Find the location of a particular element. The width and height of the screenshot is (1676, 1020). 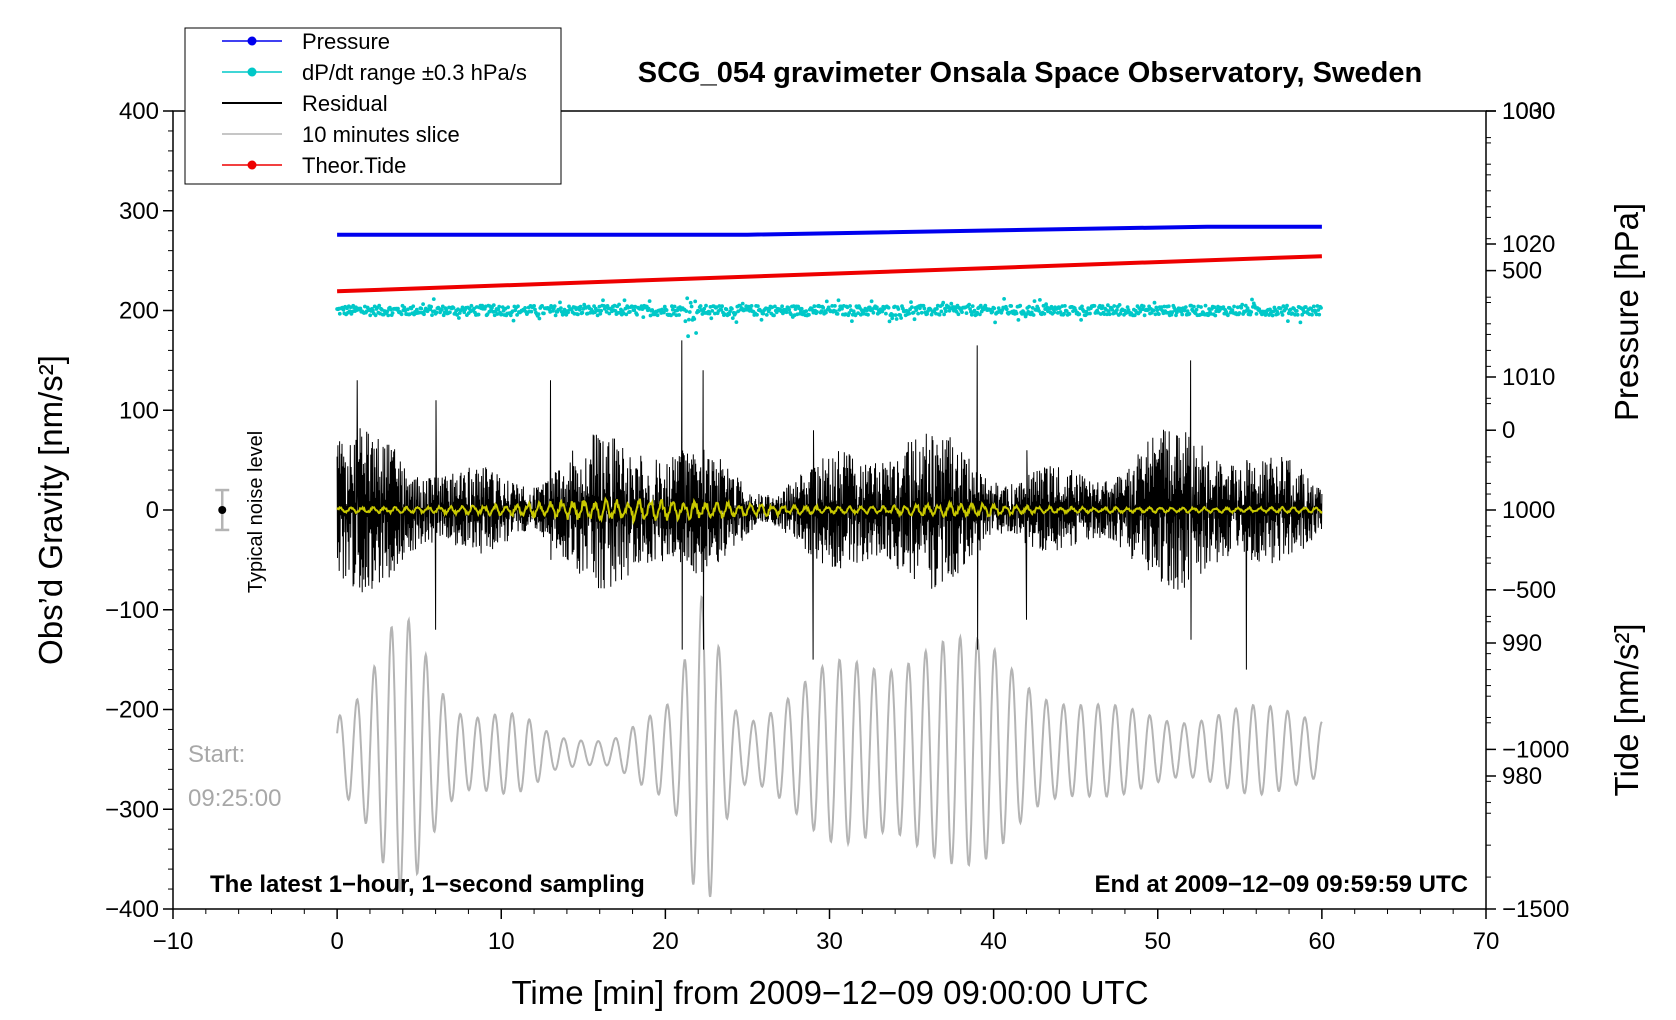

tide-tick-label: 0 is located at coordinates (1508, 430).